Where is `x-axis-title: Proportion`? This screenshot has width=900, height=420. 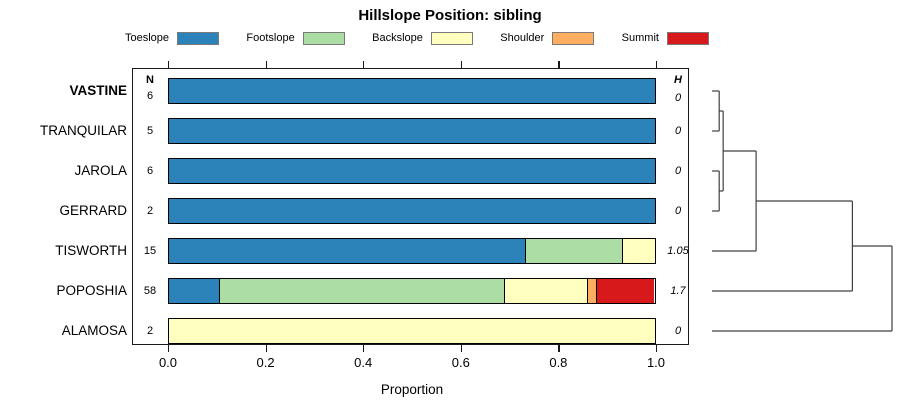 x-axis-title: Proportion is located at coordinates (412, 389).